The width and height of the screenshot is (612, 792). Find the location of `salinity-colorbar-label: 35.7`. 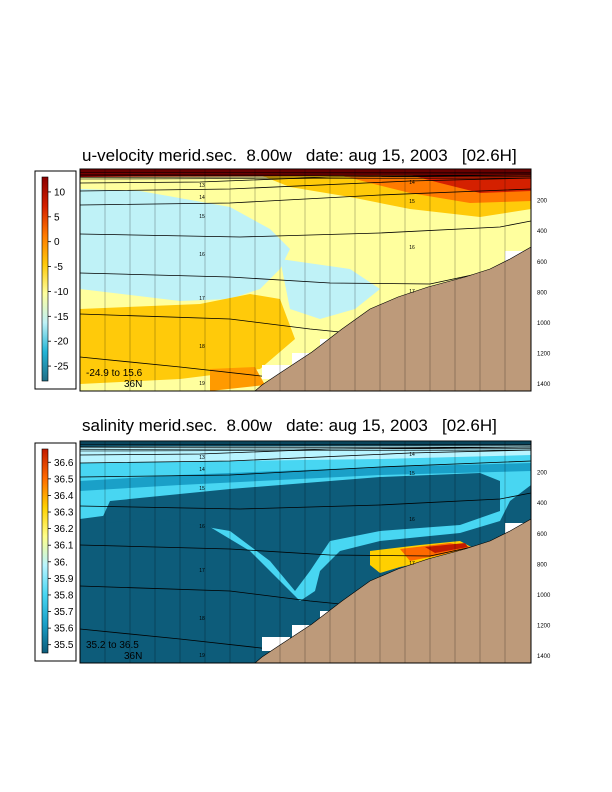

salinity-colorbar-label: 35.7 is located at coordinates (64, 612).